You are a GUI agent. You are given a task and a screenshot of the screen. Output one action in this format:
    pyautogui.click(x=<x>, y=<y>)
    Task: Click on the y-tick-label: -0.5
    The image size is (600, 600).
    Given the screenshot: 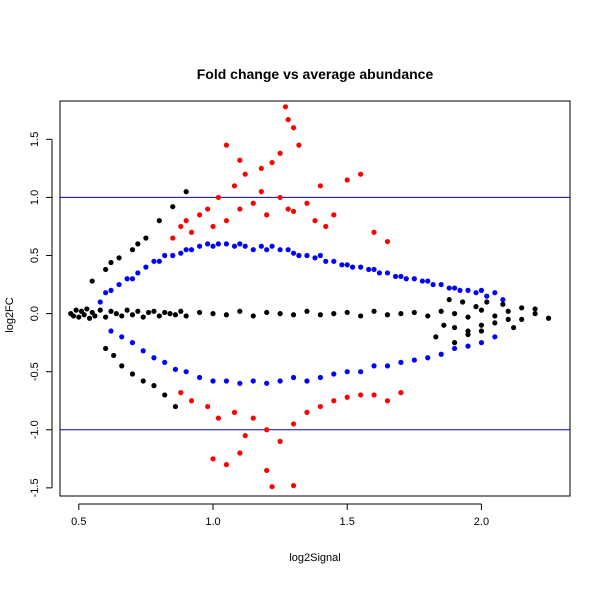 What is the action you would take?
    pyautogui.click(x=35, y=371)
    